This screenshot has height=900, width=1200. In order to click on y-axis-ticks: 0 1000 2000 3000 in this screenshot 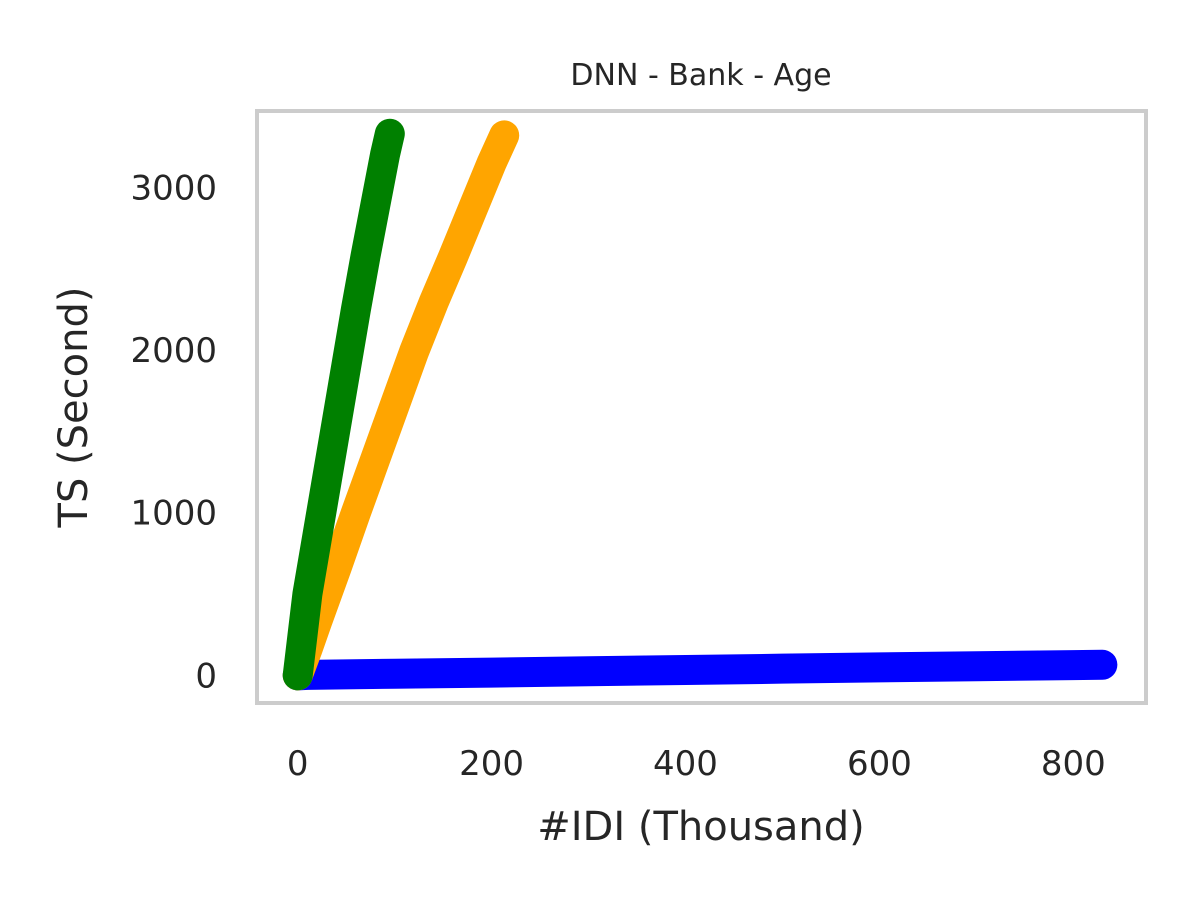, I will do `click(173, 432)`.